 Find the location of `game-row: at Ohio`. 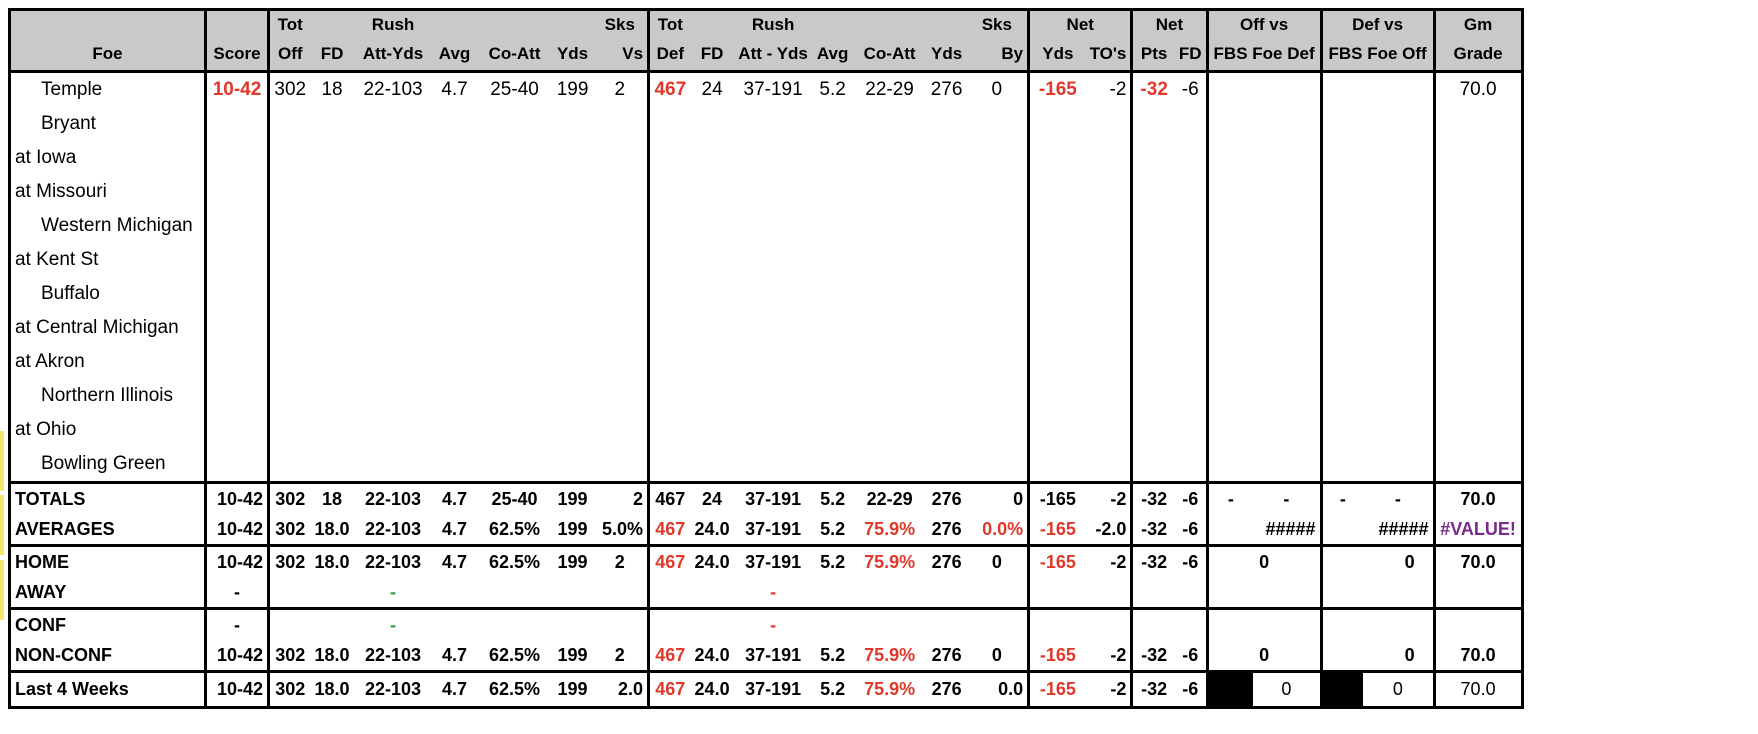

game-row: at Ohio is located at coordinates (766, 430).